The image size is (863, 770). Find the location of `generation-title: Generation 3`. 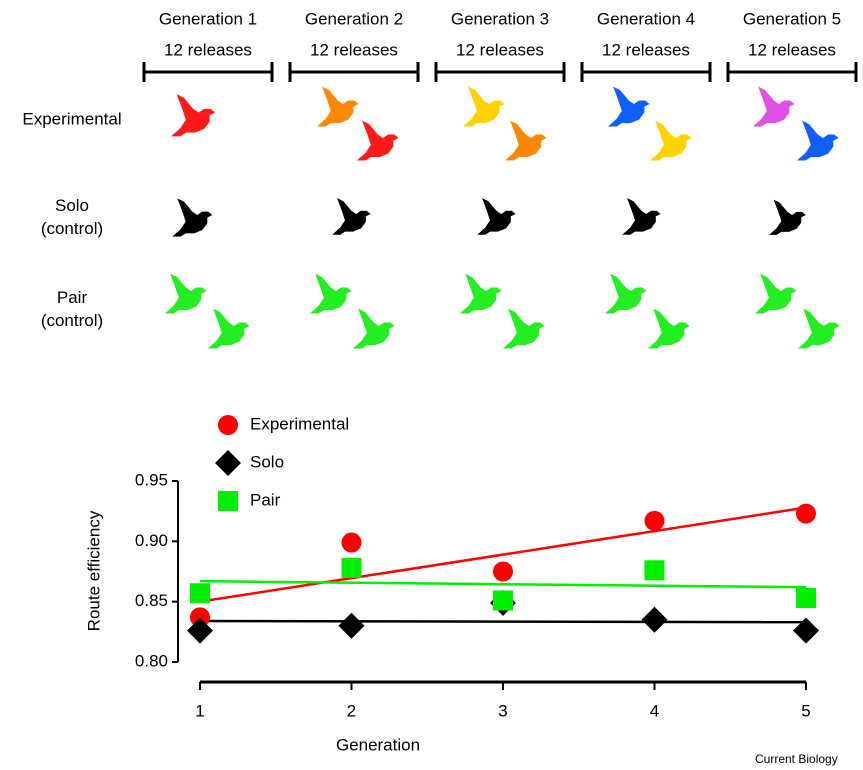

generation-title: Generation 3 is located at coordinates (500, 18).